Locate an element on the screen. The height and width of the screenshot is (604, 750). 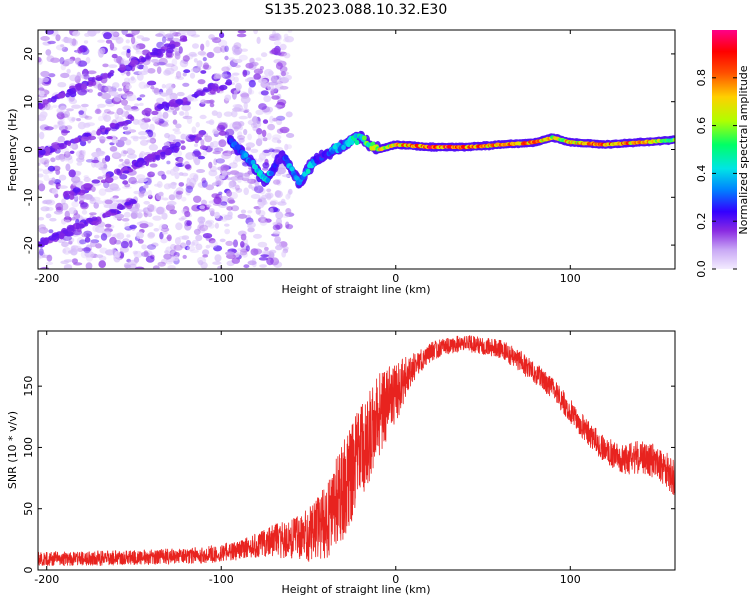
x-tick-label: -100 is located at coordinates (221, 579).